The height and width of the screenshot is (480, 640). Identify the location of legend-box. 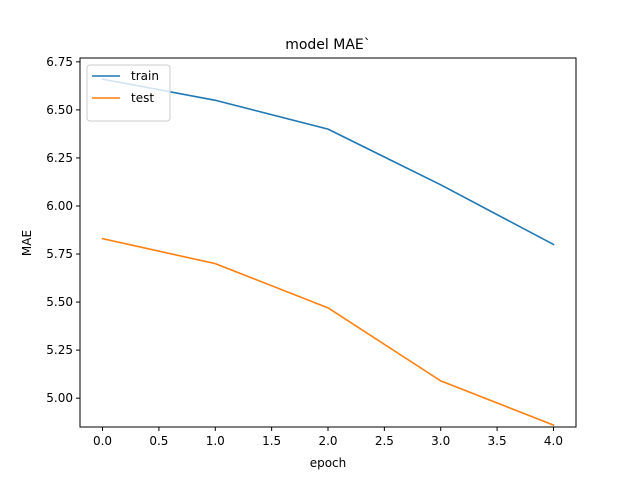
(128, 93).